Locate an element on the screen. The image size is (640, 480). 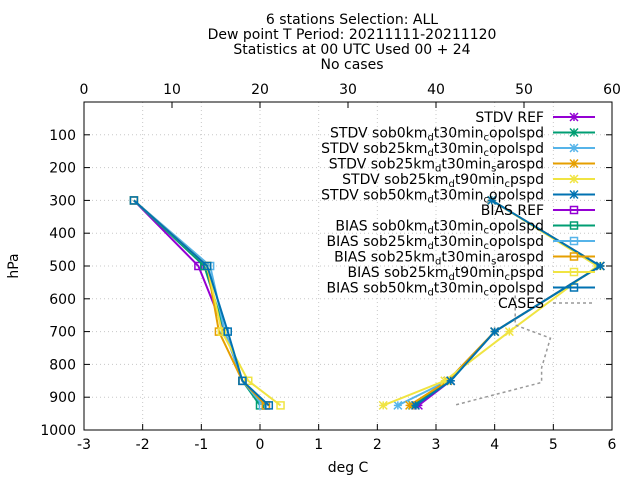
y-tick-label: 1000 is located at coordinates (58, 431).